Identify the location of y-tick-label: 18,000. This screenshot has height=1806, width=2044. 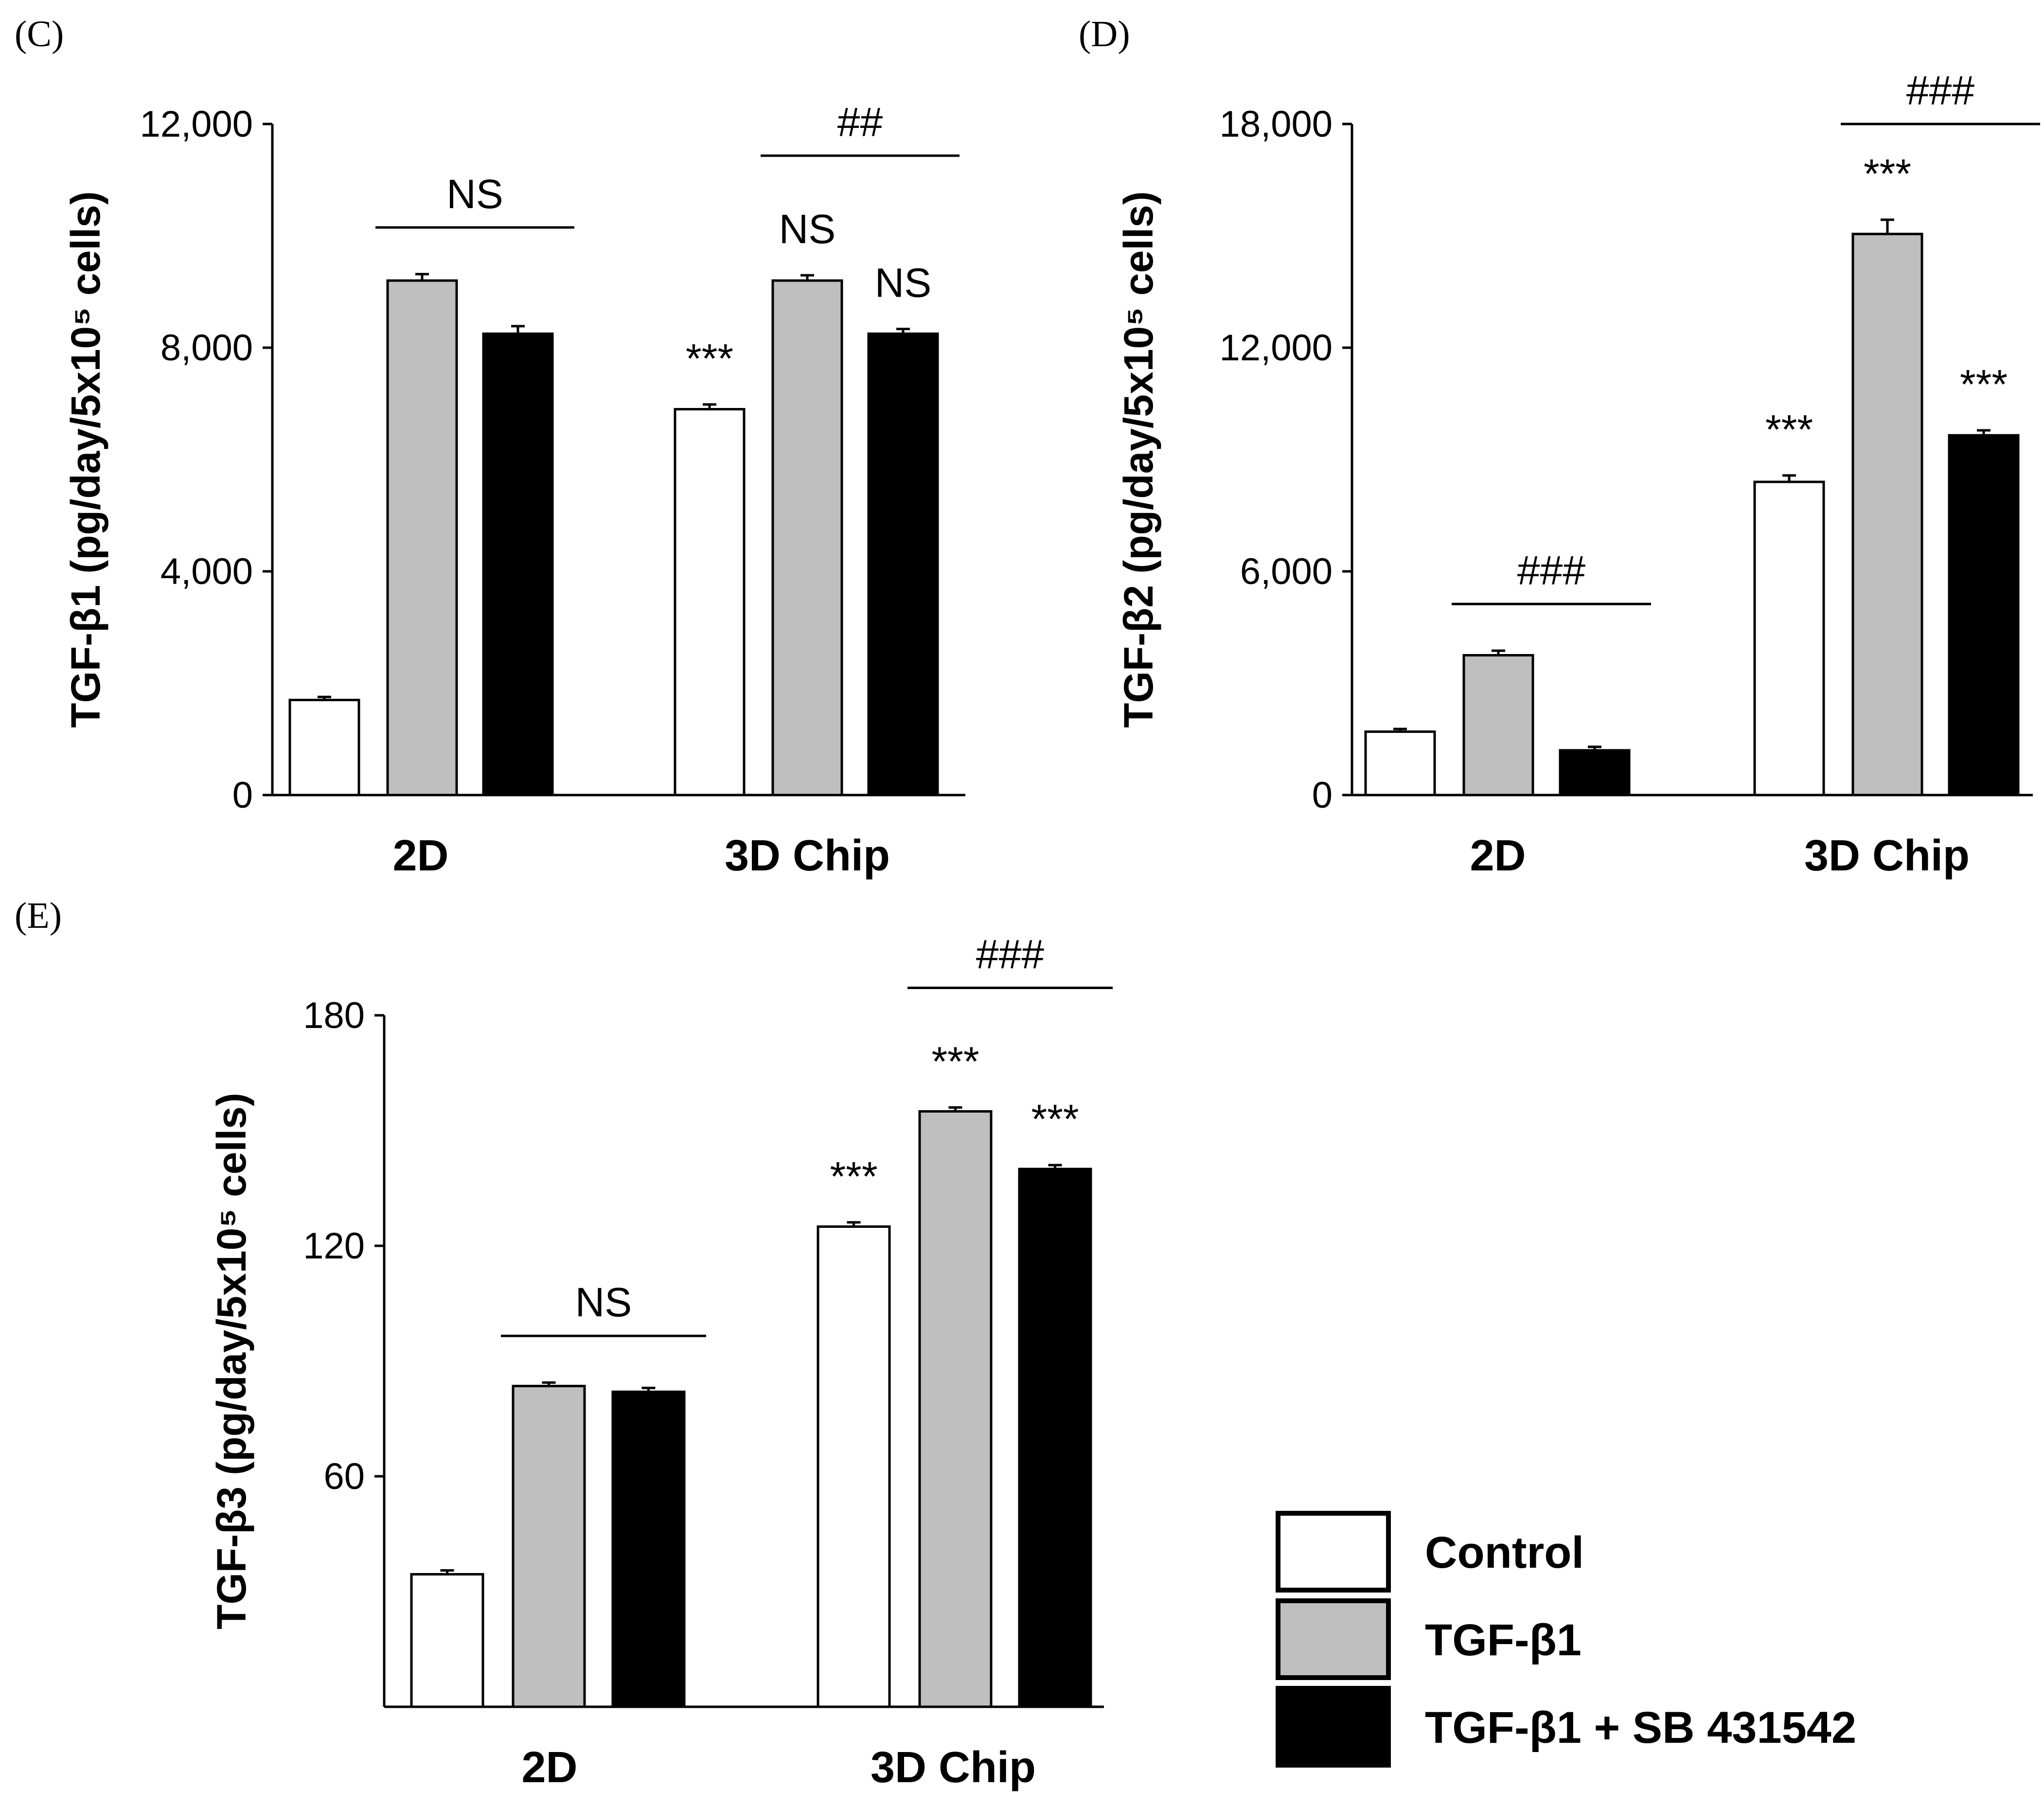
(1277, 124).